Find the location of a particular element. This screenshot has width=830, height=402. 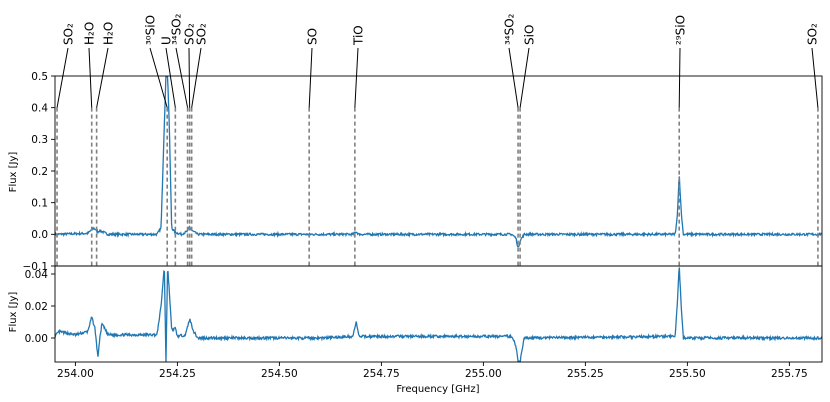

bottom-ylabel: Flux [Jy] is located at coordinates (13, 312).